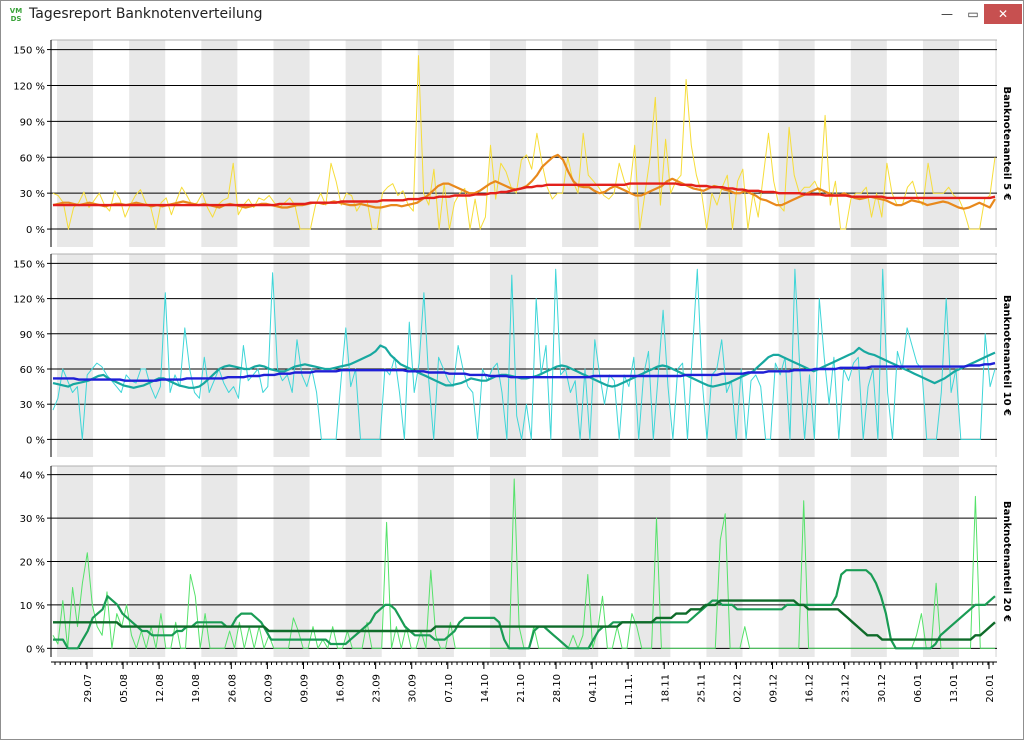 This screenshot has height=740, width=1024. I want to click on x-tick-label: 09.09, so click(304, 688).